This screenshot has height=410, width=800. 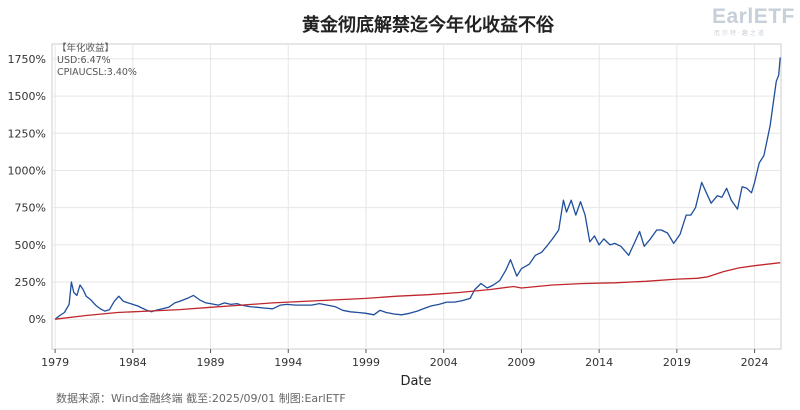 What do you see at coordinates (30, 208) in the screenshot?
I see `y-tick-label: 750%` at bounding box center [30, 208].